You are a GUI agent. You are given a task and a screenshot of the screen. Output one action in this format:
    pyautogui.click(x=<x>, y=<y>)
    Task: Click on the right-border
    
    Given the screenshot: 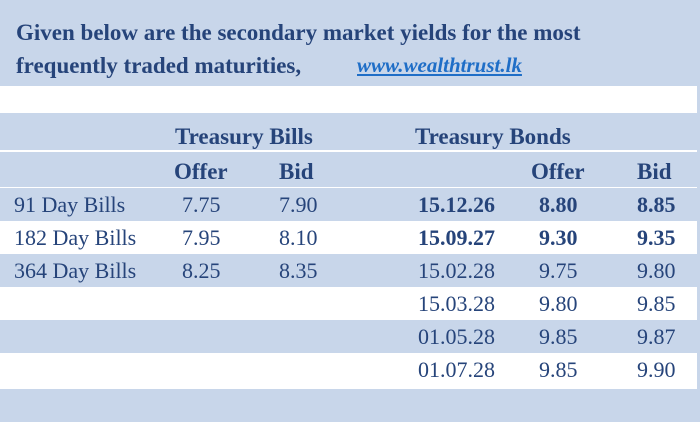 What is the action you would take?
    pyautogui.click(x=698, y=200)
    